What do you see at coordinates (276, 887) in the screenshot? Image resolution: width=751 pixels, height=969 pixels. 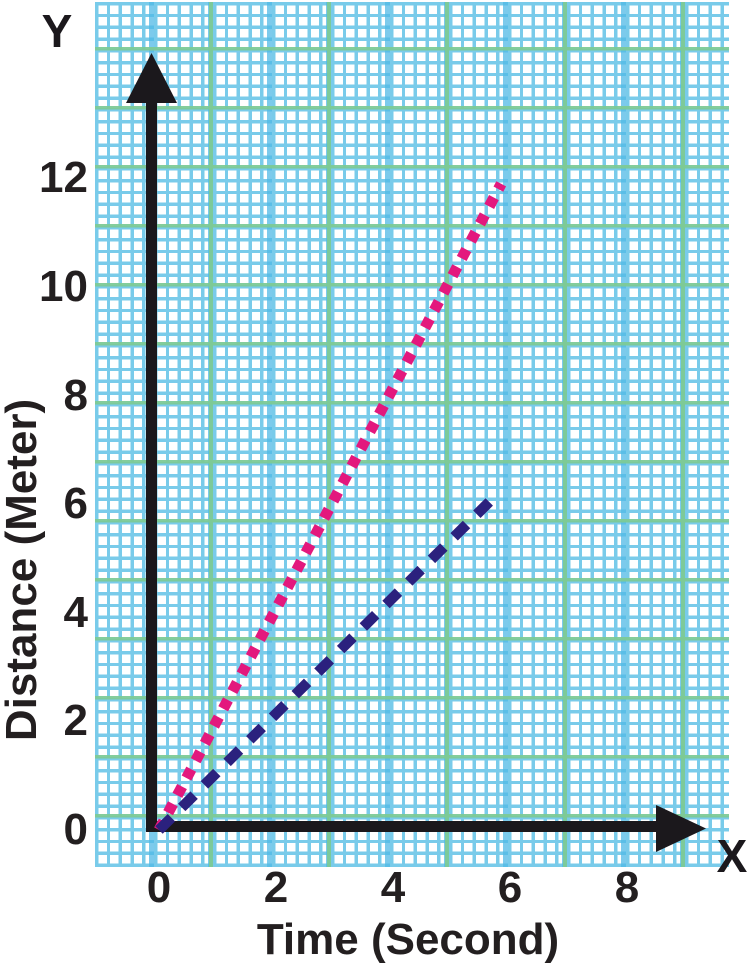 I see `x-tick-label: 2` at bounding box center [276, 887].